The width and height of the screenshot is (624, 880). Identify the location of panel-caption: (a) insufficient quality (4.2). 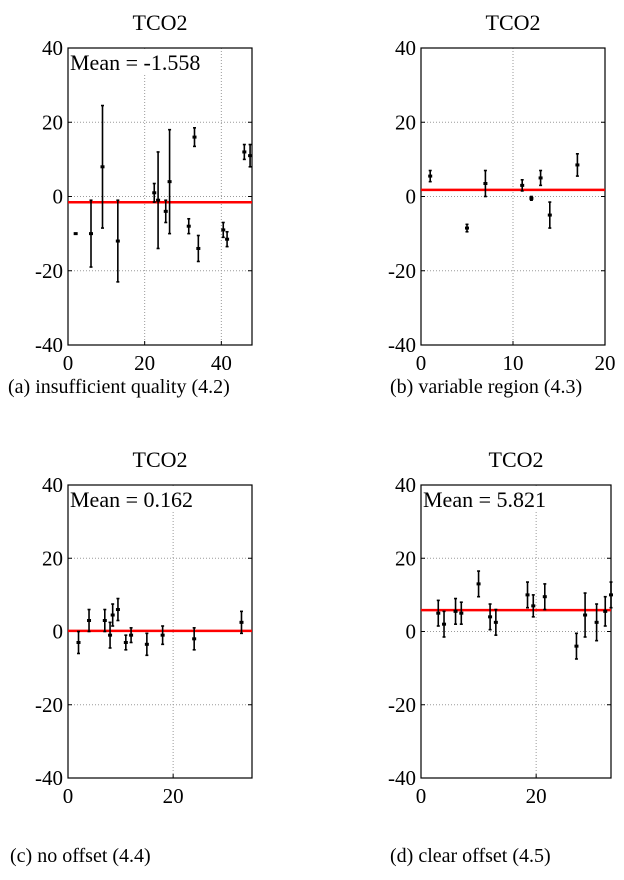
(119, 387).